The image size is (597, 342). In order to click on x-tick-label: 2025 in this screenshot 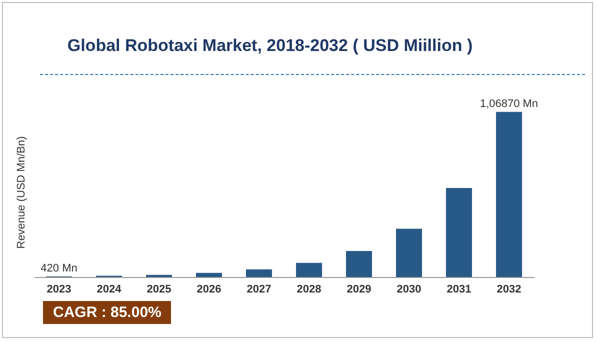, I will do `click(159, 290)`.